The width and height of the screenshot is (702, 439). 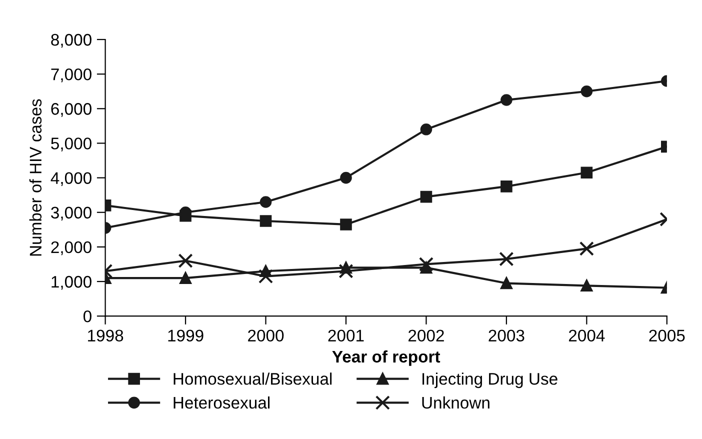 I want to click on y-tick-label: 2,000, so click(x=71, y=248).